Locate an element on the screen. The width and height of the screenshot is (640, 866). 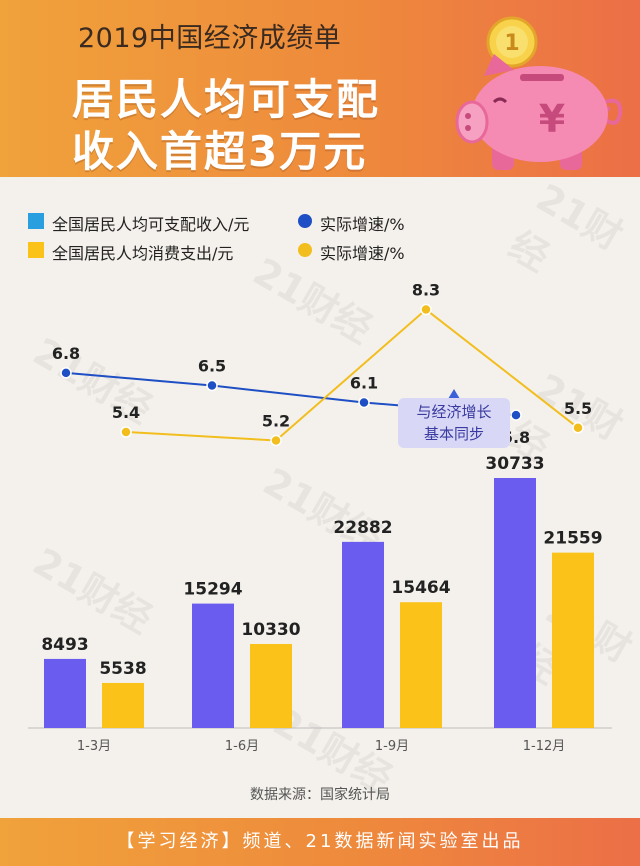
annotation-line1: 与经济增长 is located at coordinates (454, 412).